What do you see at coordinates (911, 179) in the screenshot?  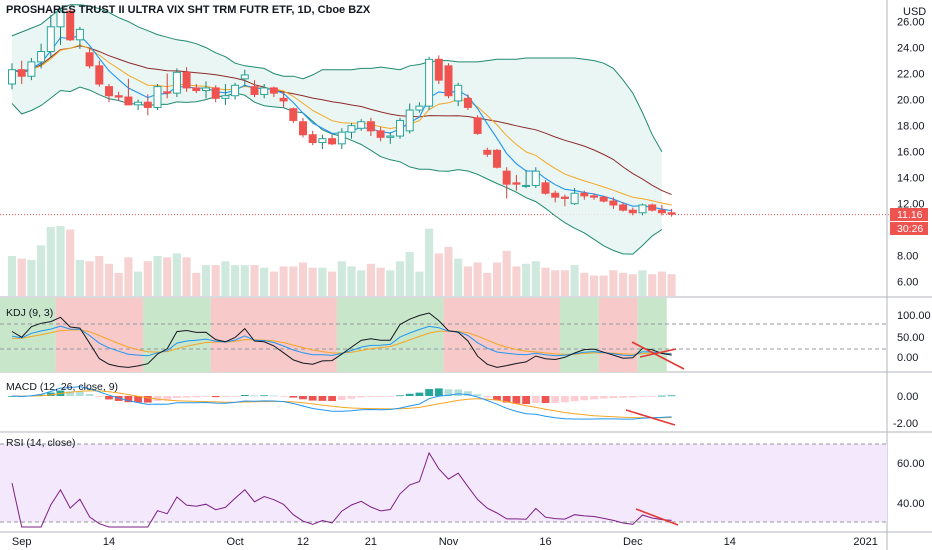 I see `price-tick-label: 14.00` at bounding box center [911, 179].